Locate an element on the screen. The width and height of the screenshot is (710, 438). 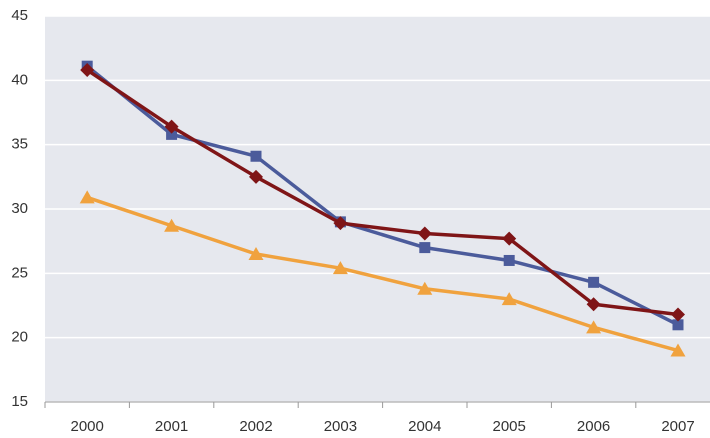
y-tick-label: 20 is located at coordinates (19, 337).